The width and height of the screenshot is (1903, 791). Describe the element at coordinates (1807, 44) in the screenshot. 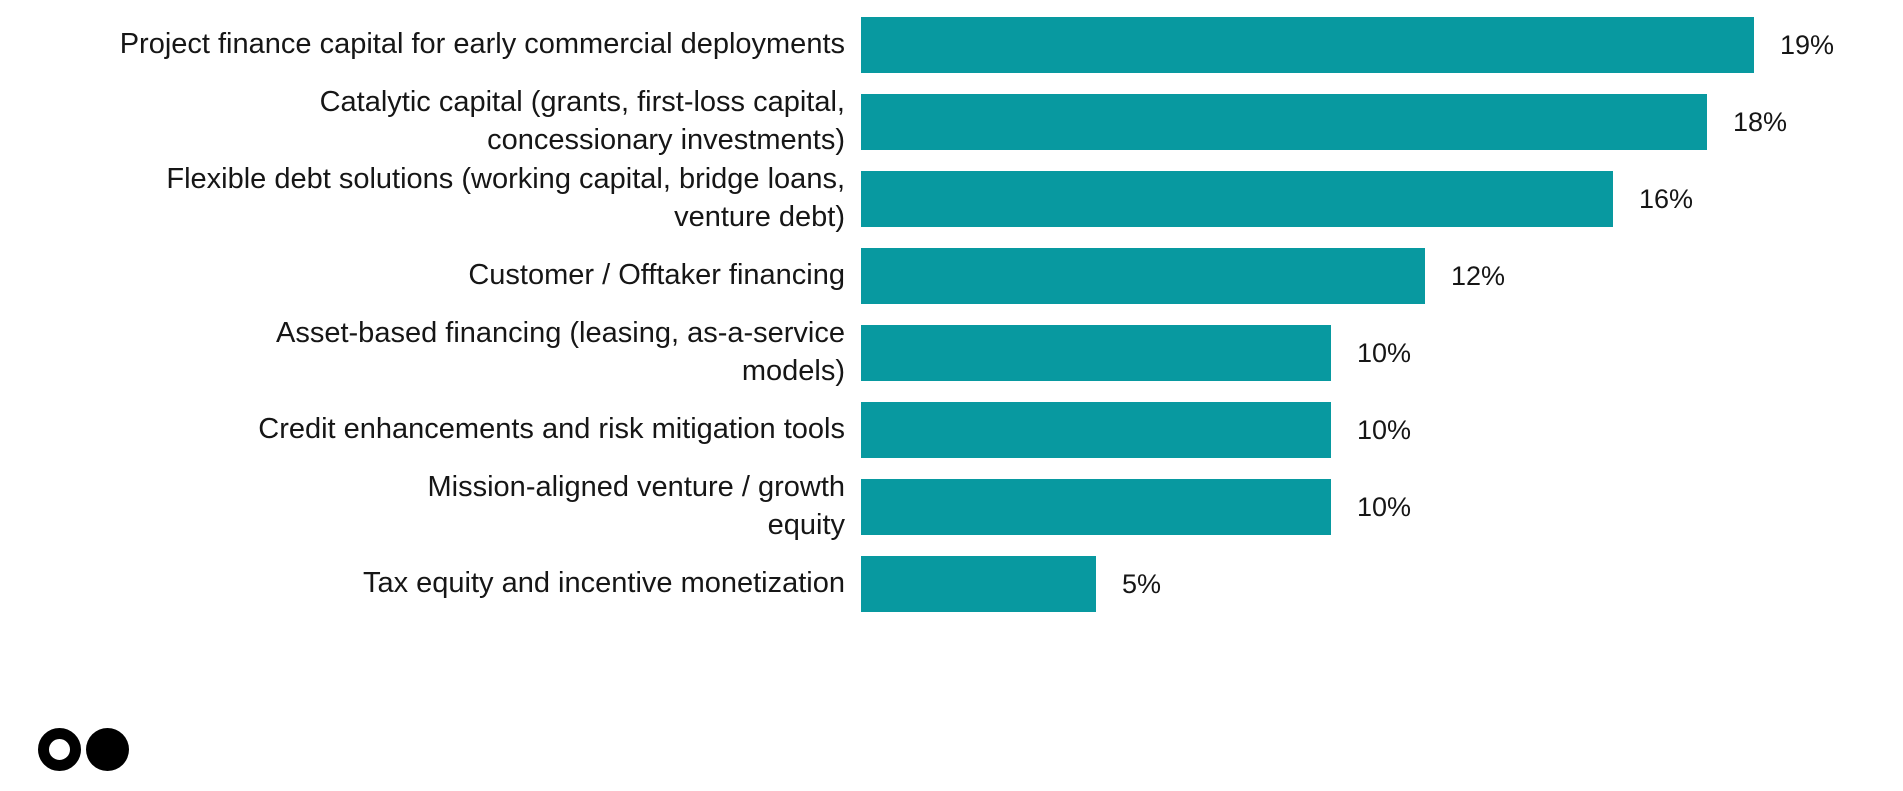

I see `value-label: 19%` at that location.